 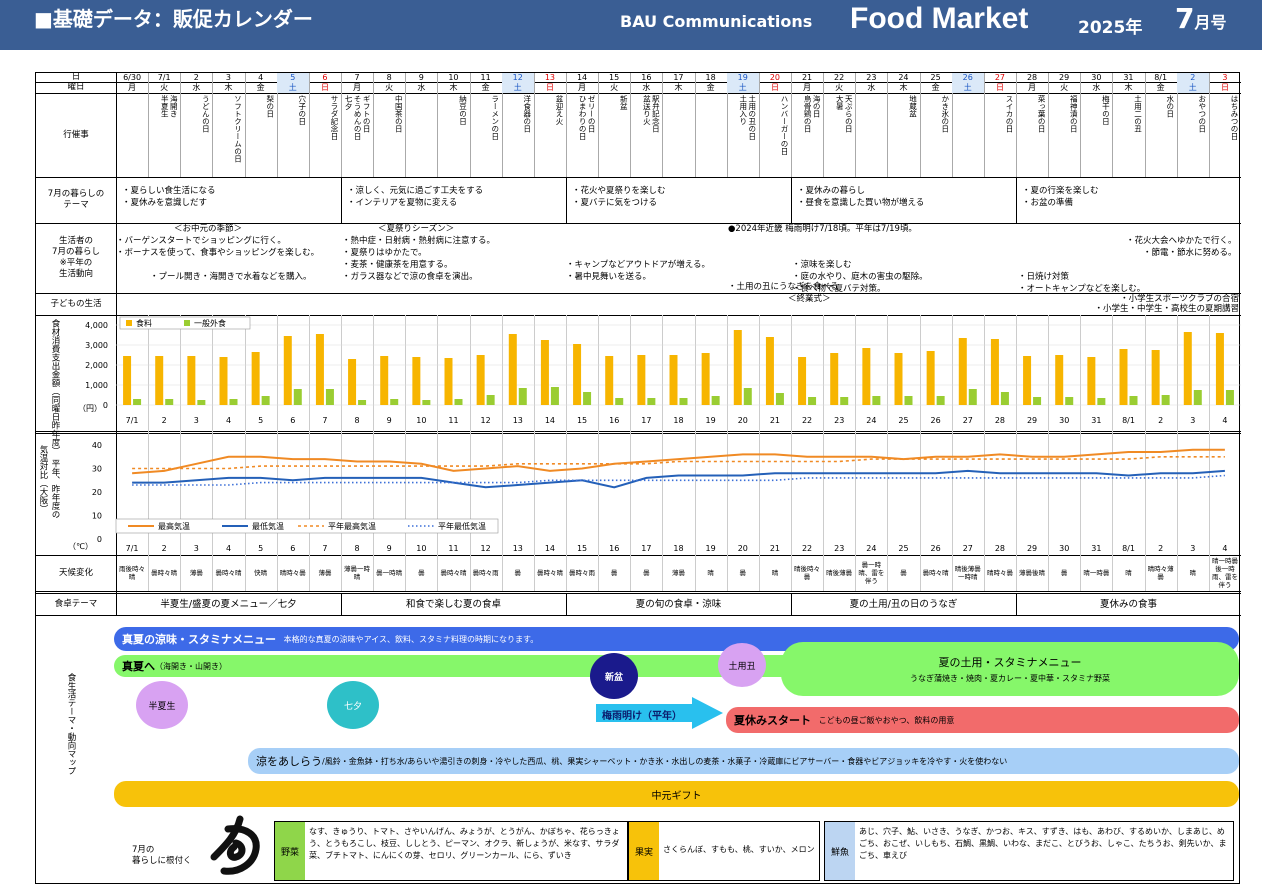 I want to click on kids-closing-ceremony: ＜終業式＞, so click(x=809, y=299).